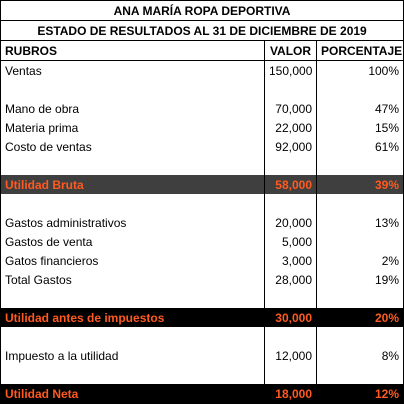  What do you see at coordinates (132, 184) in the screenshot?
I see `row-label: Utilidad Bruta` at bounding box center [132, 184].